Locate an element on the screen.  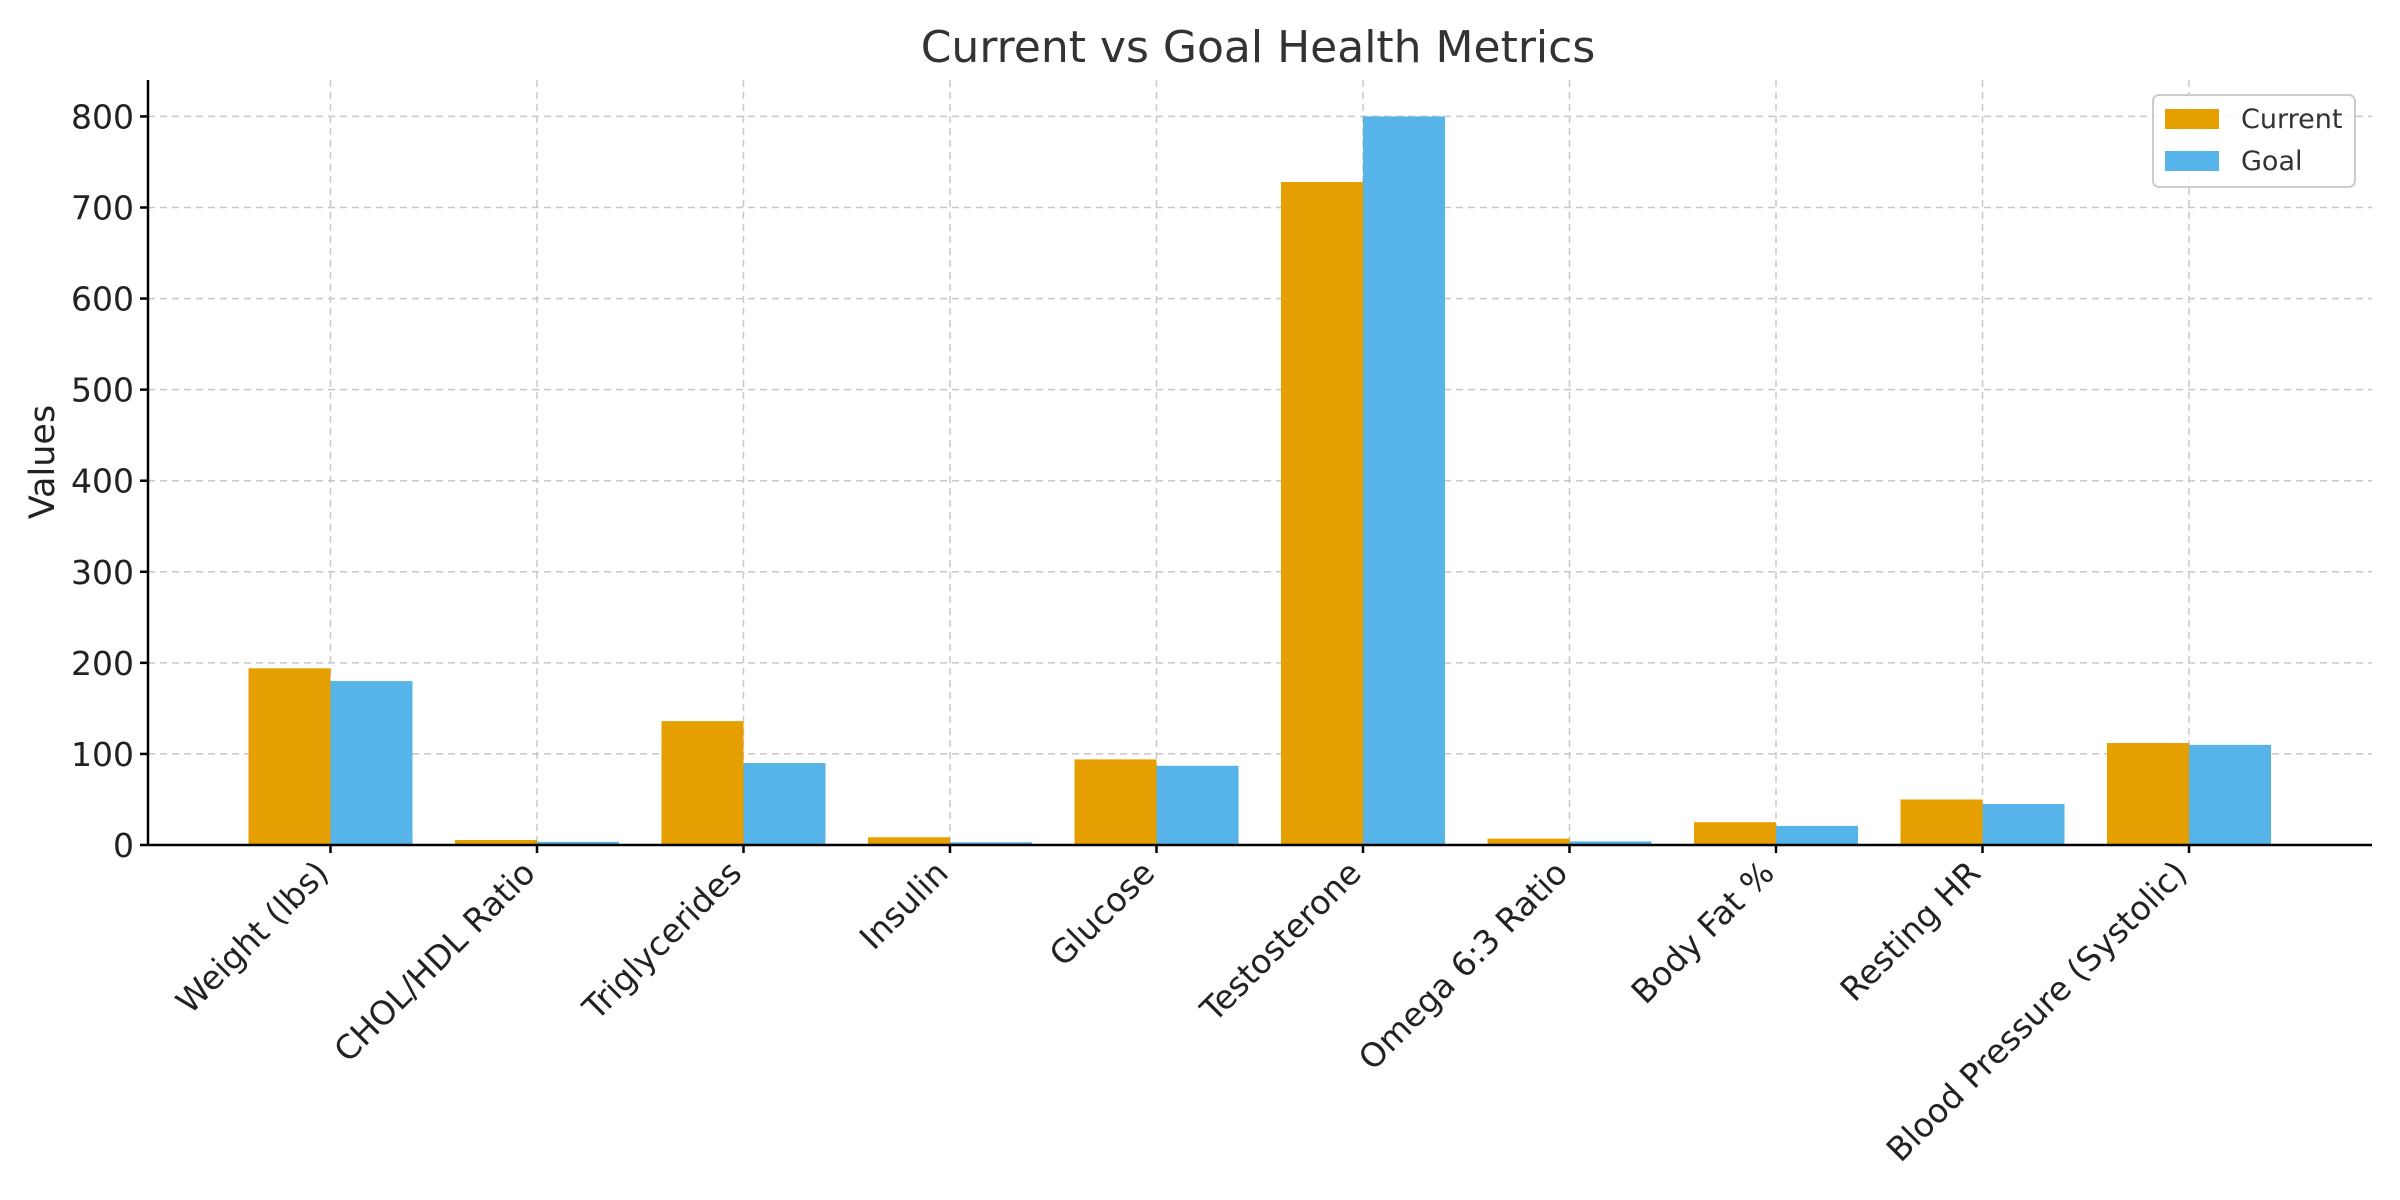
y-tick-label: 400 is located at coordinates (102, 481).